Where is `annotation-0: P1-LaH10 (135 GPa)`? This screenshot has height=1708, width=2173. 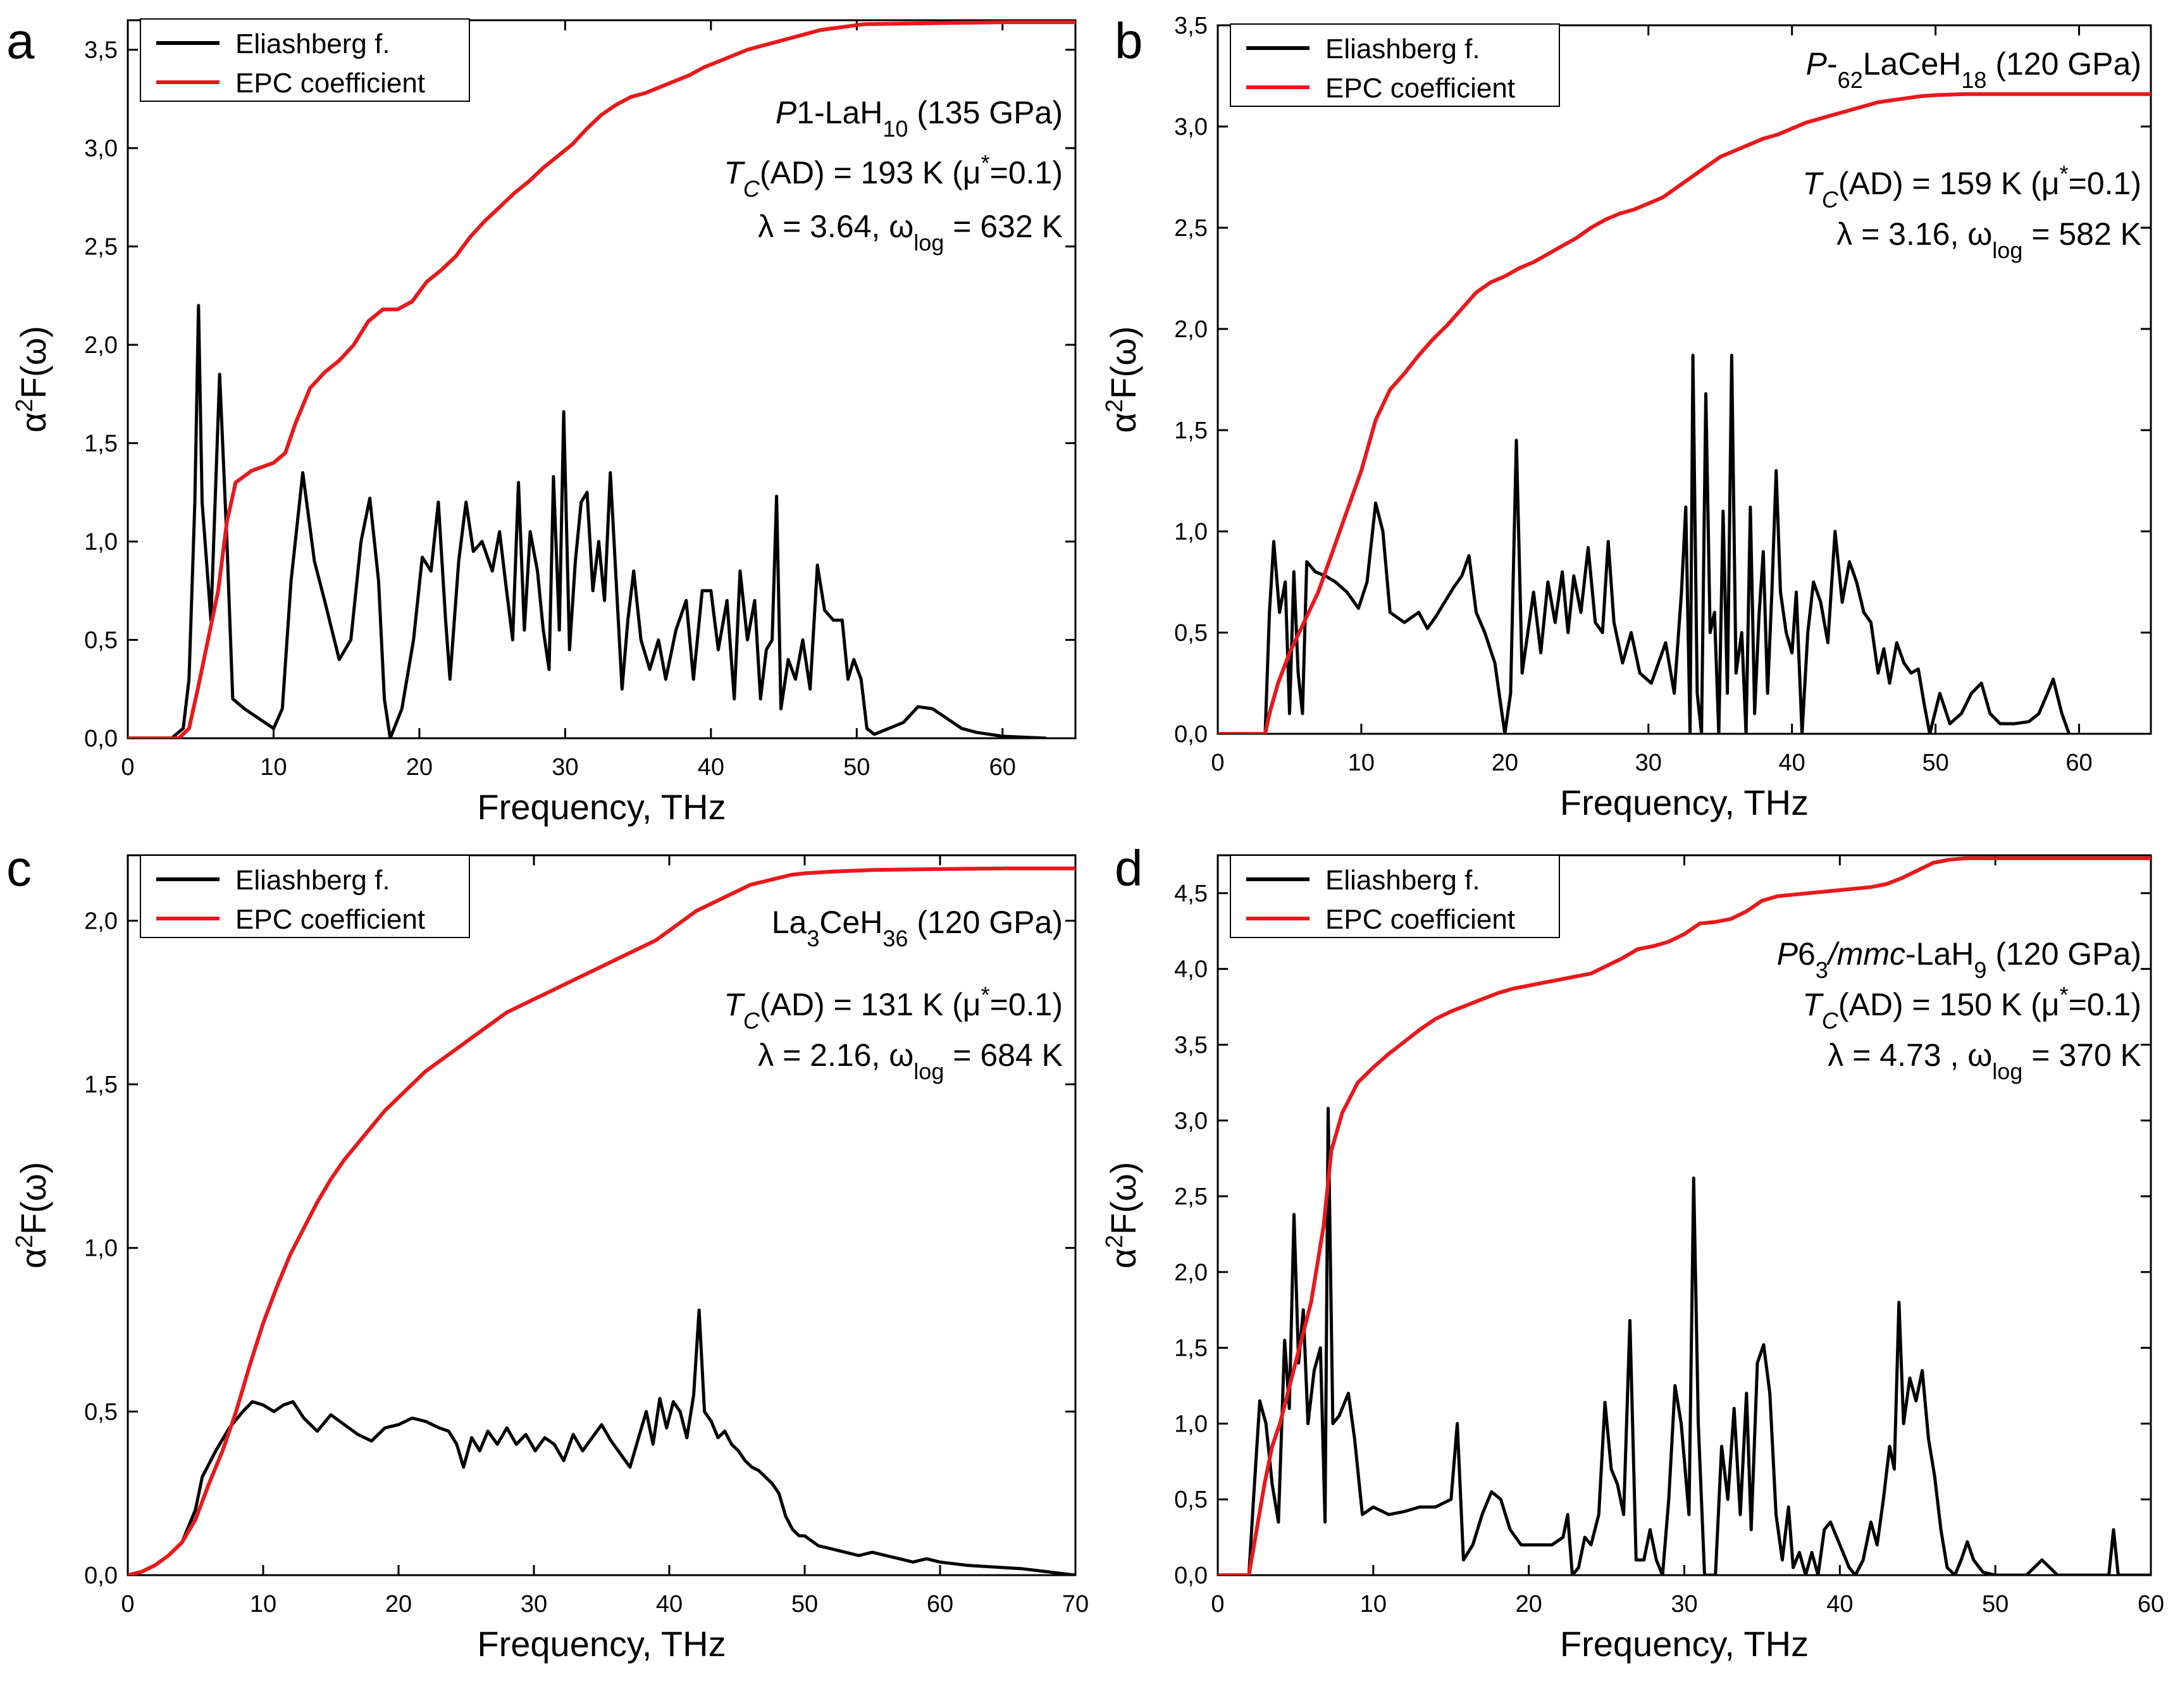 annotation-0: P1-LaH10 (135 GPa) is located at coordinates (919, 118).